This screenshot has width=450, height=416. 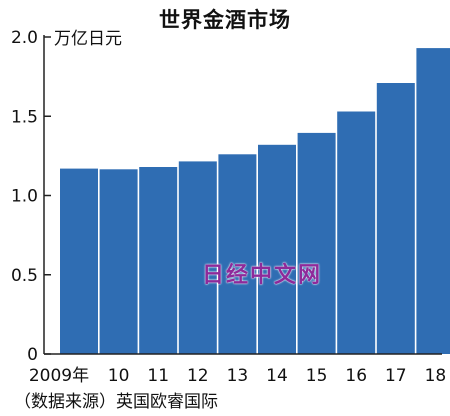 What do you see at coordinates (59, 376) in the screenshot?
I see `x-tick-label-0: 2009年` at bounding box center [59, 376].